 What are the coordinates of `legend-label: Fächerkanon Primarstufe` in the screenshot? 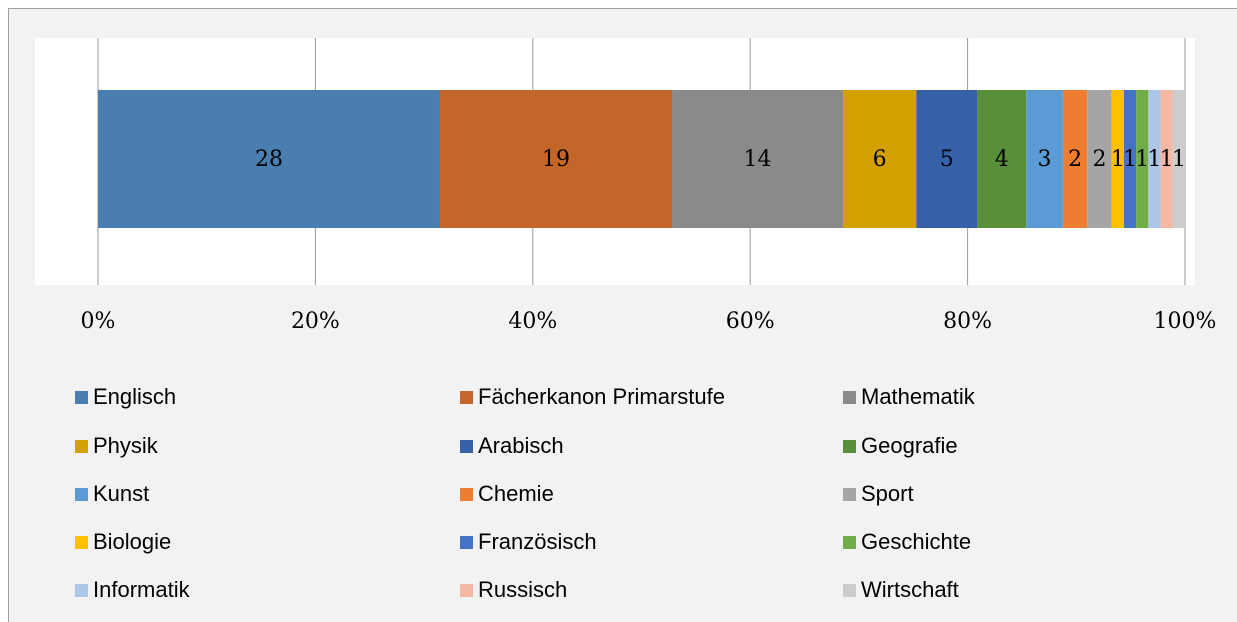 It's located at (601, 396).